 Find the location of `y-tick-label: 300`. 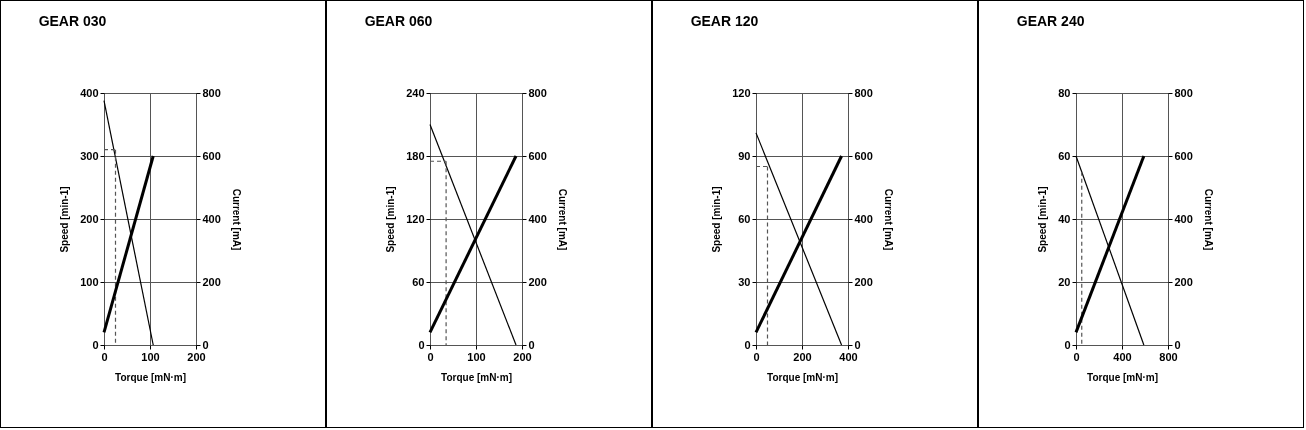

y-tick-label: 300 is located at coordinates (89, 155).